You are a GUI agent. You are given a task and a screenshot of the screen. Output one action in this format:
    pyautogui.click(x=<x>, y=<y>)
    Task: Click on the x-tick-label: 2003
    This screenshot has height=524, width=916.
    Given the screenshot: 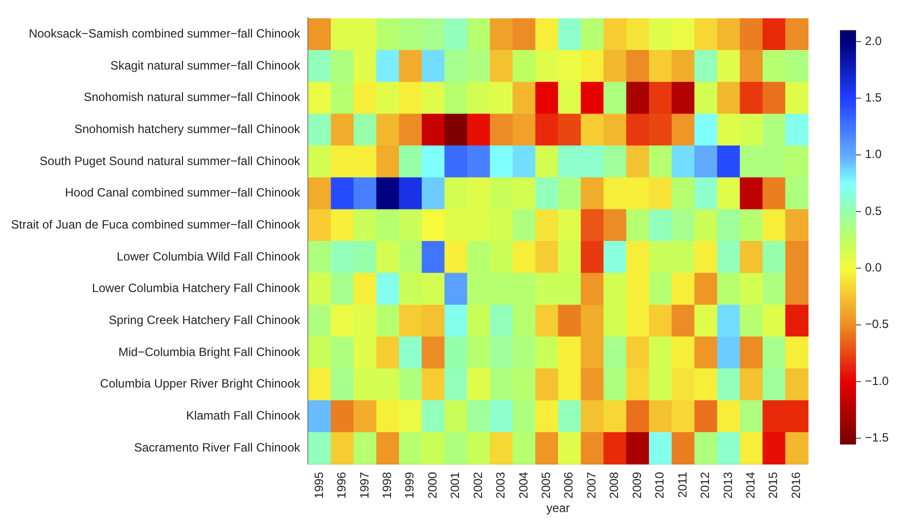 What is the action you would take?
    pyautogui.click(x=501, y=485)
    